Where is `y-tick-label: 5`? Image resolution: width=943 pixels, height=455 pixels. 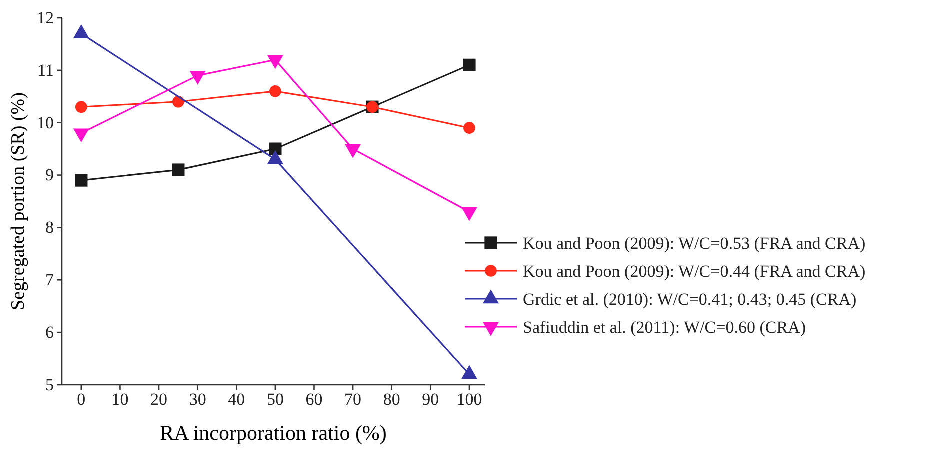
y-tick-label: 5 is located at coordinates (50, 384).